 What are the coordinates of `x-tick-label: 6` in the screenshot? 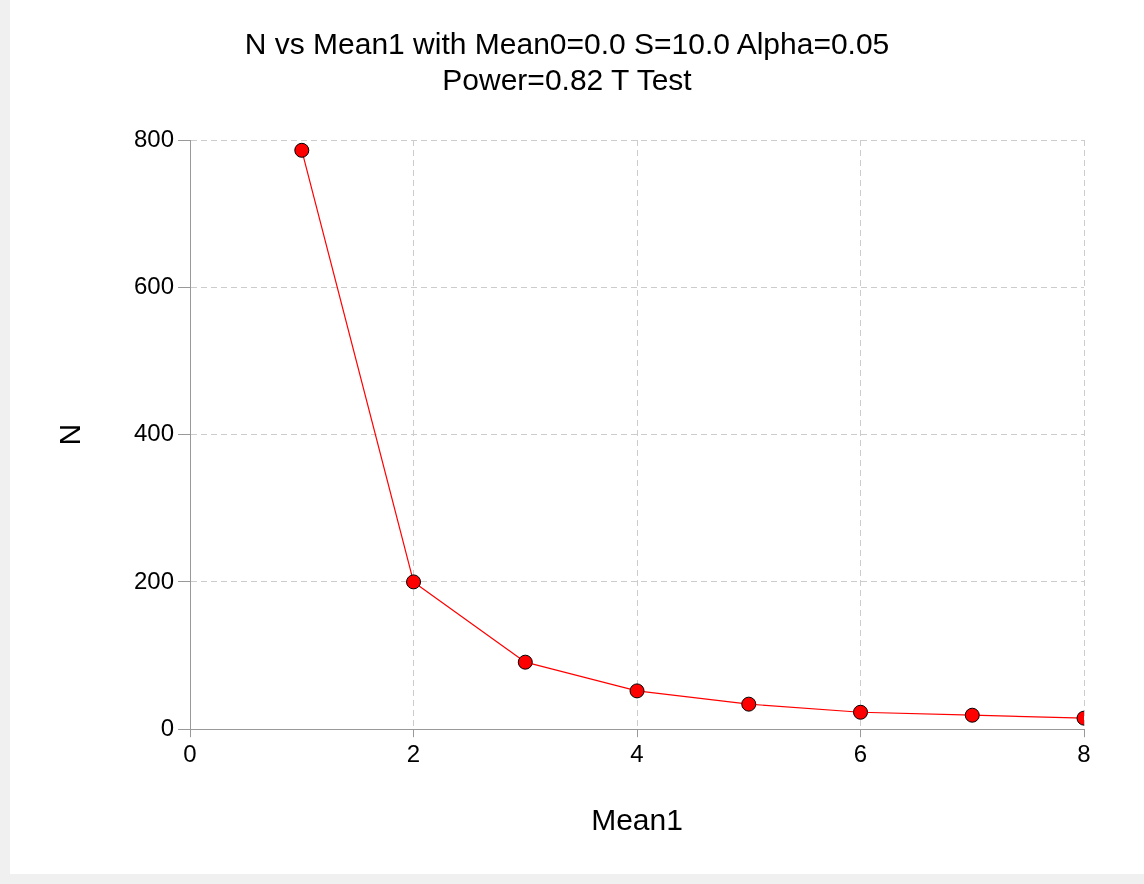 It's located at (860, 754).